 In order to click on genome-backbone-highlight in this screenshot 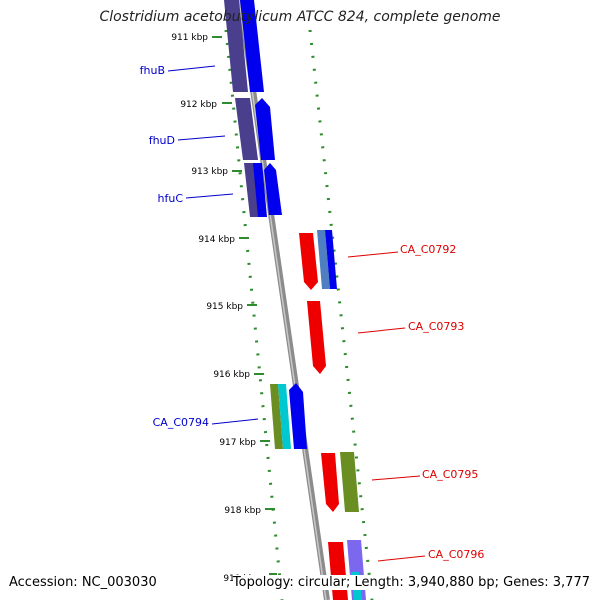, I will do `click(282, 300)`.